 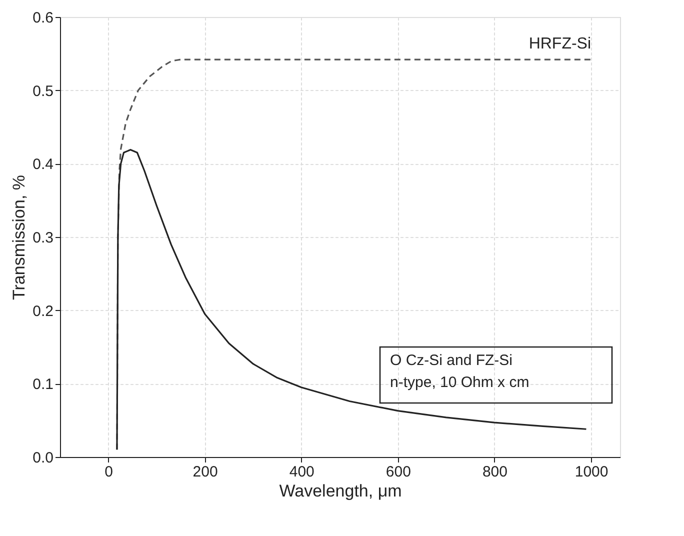 I want to click on y-tick-label: 0.0, so click(x=43, y=458).